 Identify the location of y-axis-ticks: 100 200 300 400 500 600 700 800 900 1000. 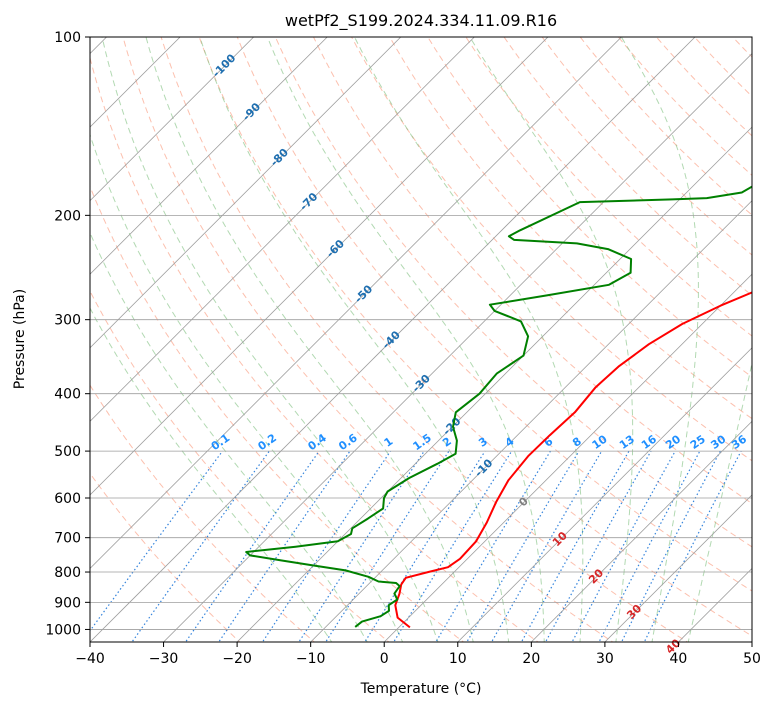
(67, 334).